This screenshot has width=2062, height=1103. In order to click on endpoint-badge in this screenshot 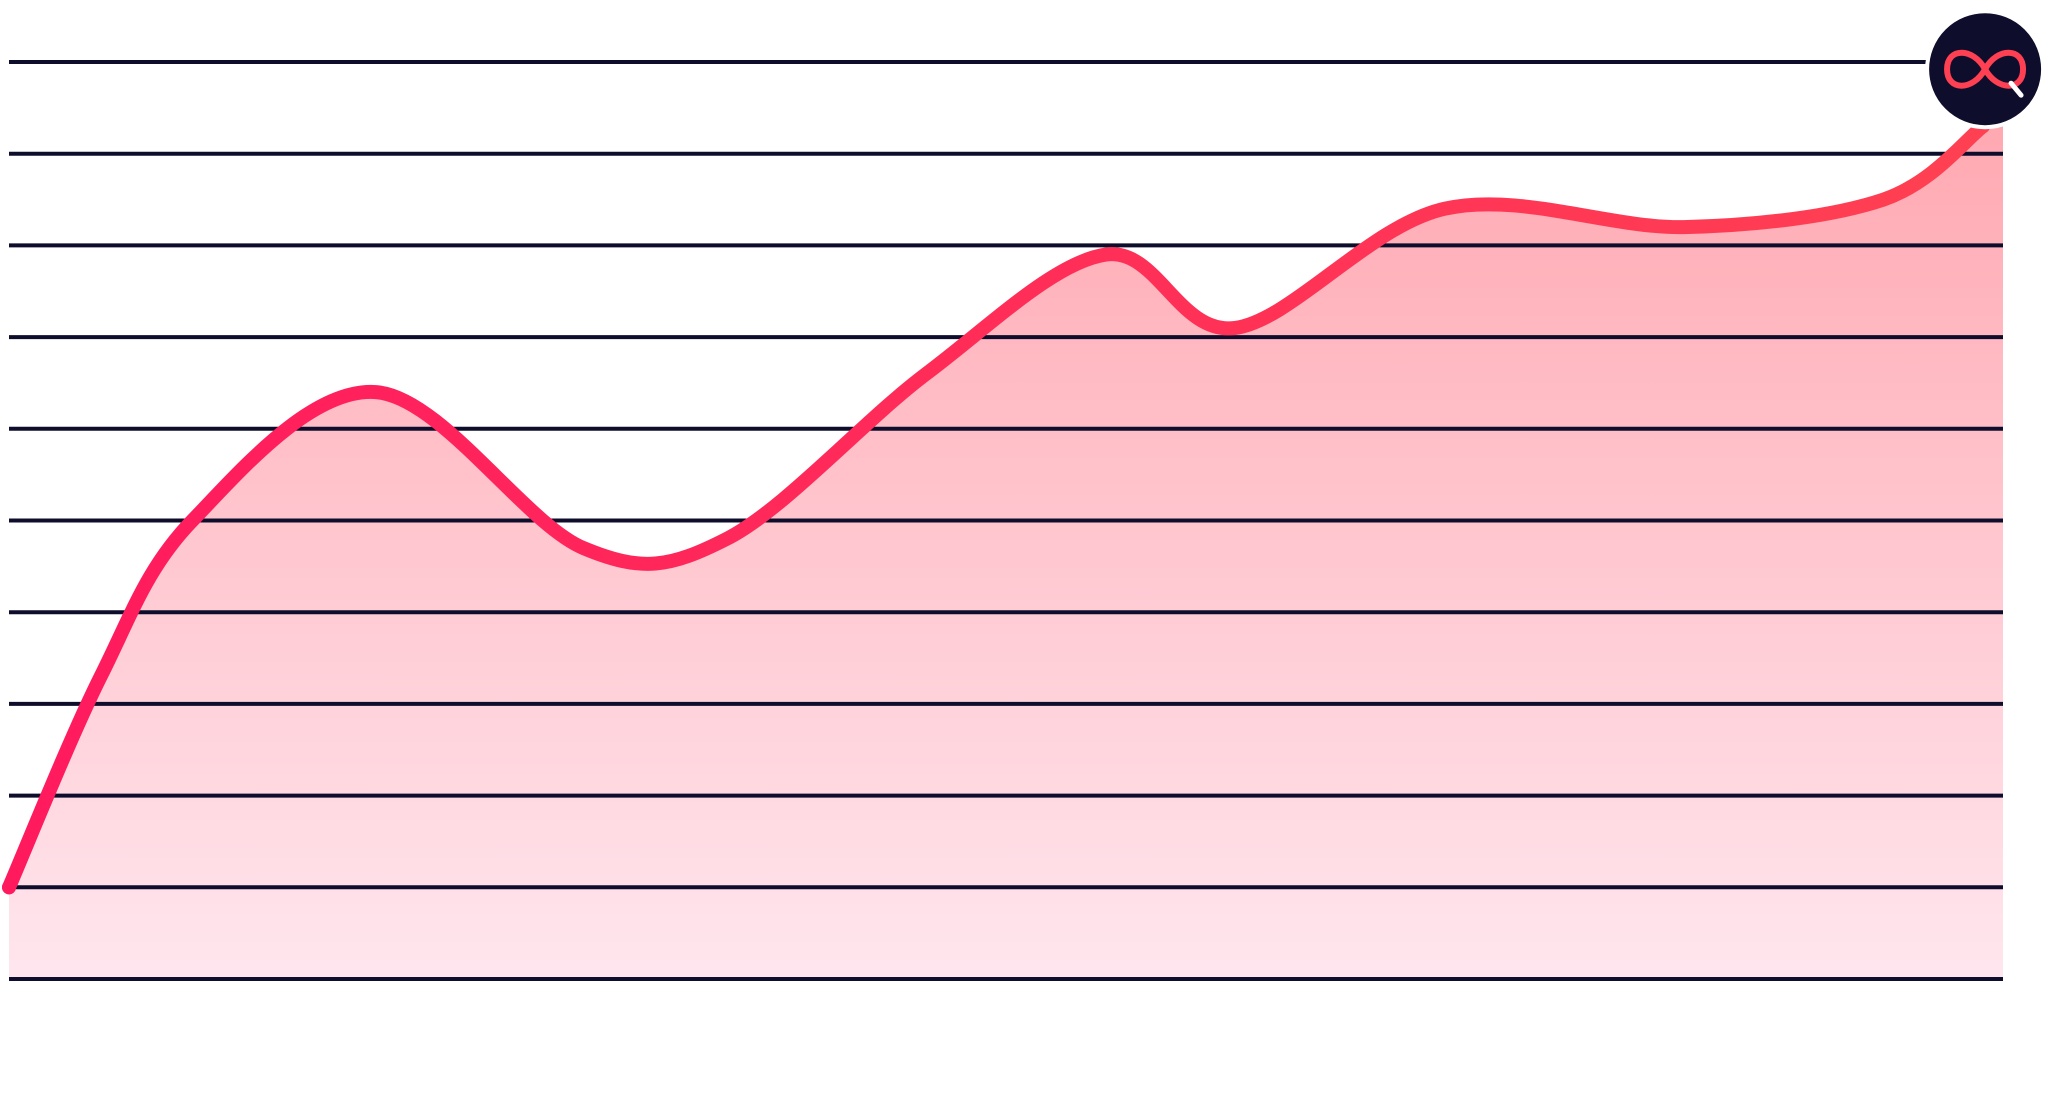, I will do `click(1985, 69)`.